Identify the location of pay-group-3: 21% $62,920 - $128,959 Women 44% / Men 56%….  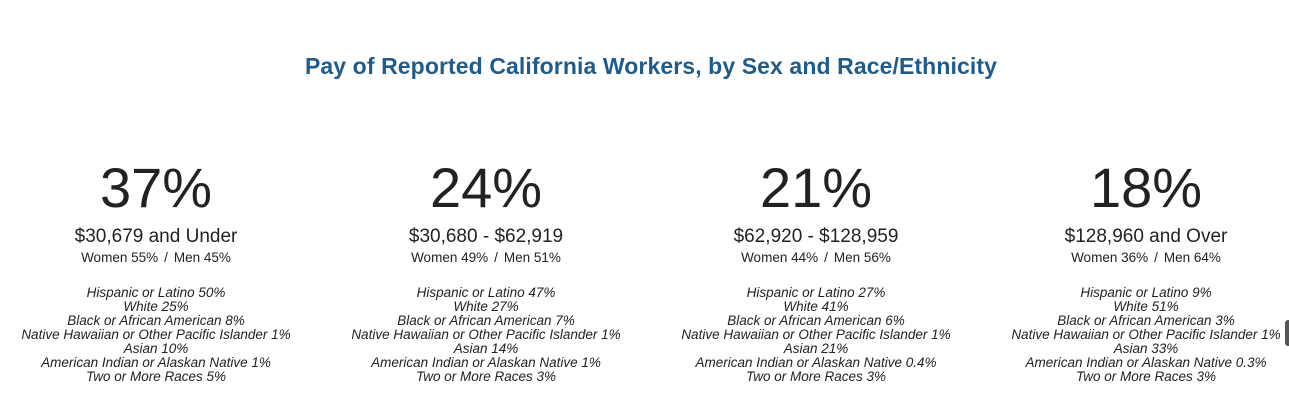
(816, 267).